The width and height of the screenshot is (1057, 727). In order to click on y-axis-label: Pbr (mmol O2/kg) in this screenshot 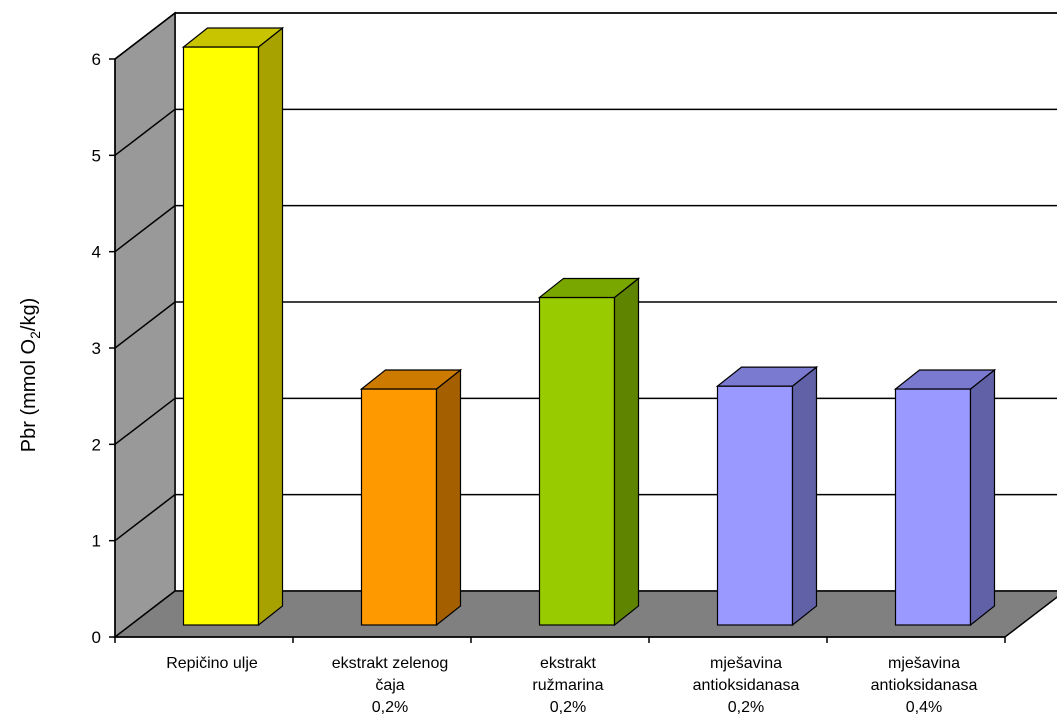, I will do `click(30, 375)`.